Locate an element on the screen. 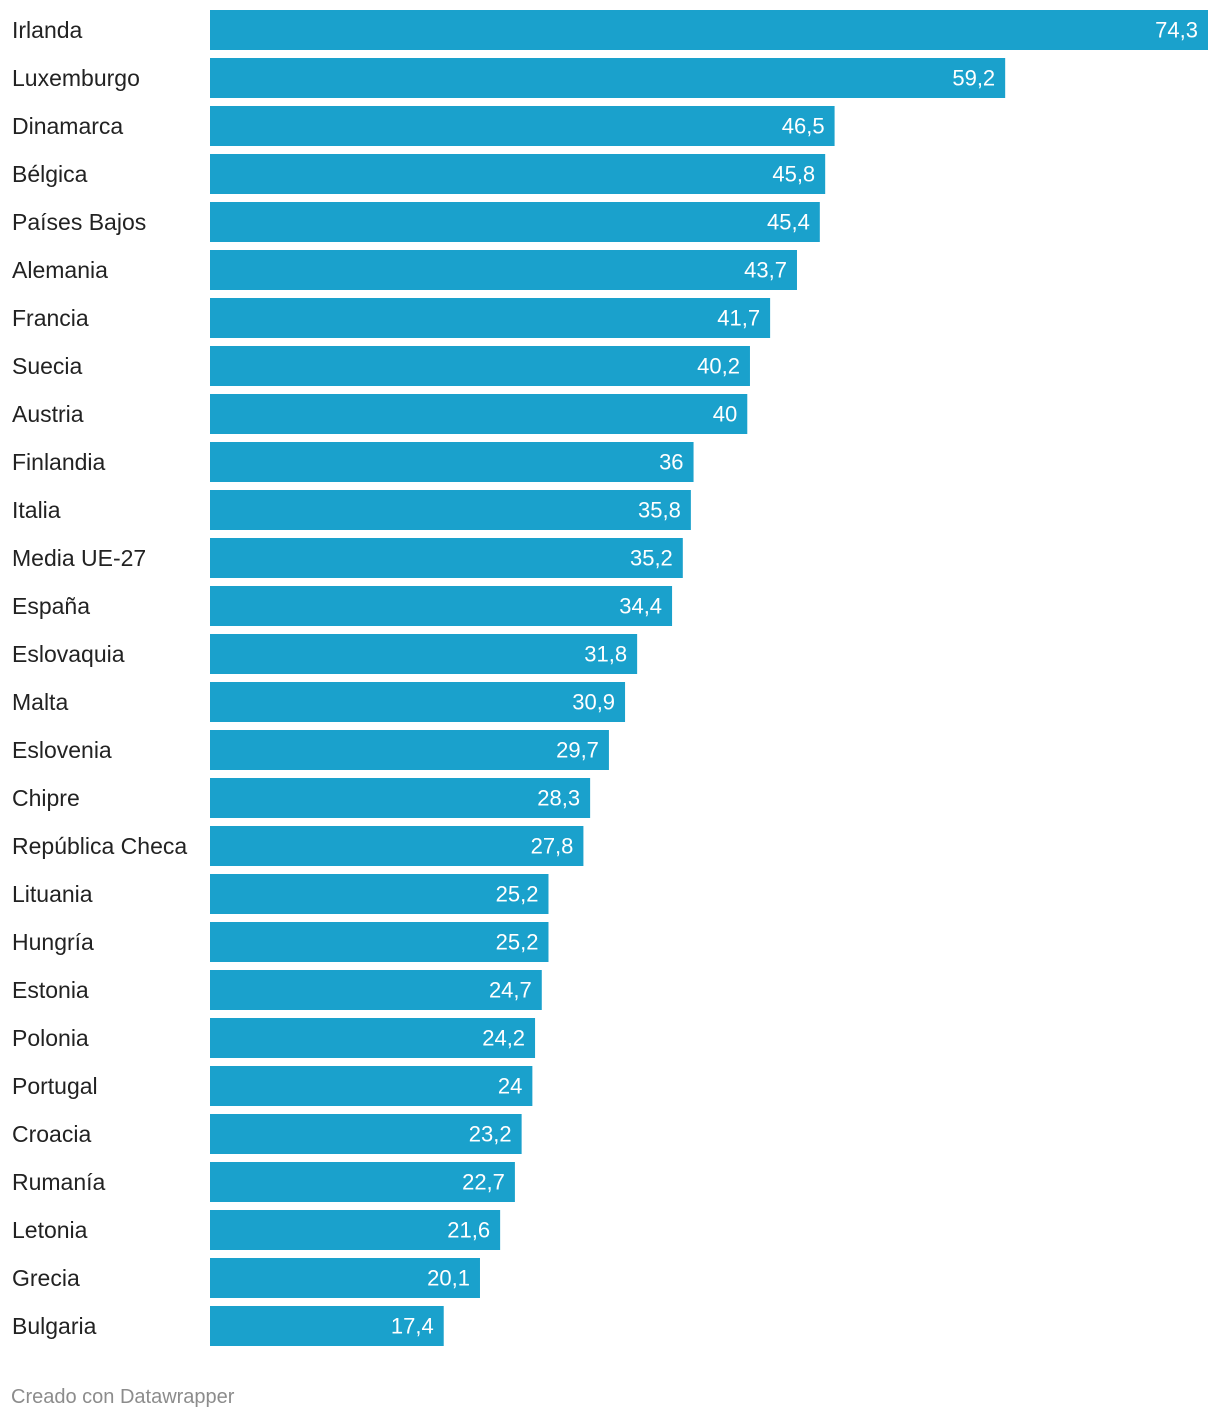 This screenshot has height=1422, width=1220. value-label: 27,8 is located at coordinates (552, 846).